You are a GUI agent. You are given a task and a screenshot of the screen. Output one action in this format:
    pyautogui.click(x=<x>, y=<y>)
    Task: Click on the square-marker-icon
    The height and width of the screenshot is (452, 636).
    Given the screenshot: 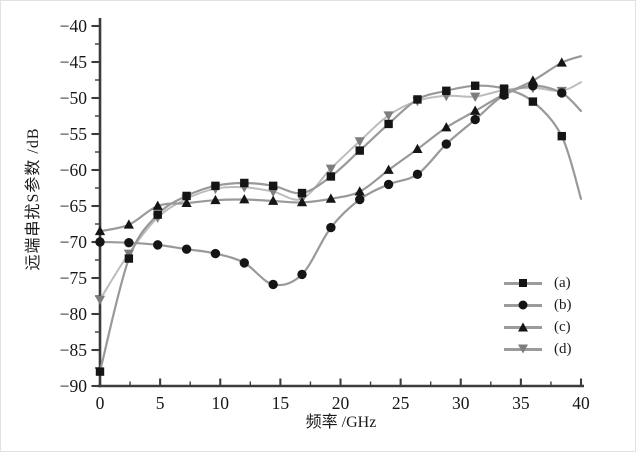 What is the action you would take?
    pyautogui.click(x=523, y=283)
    